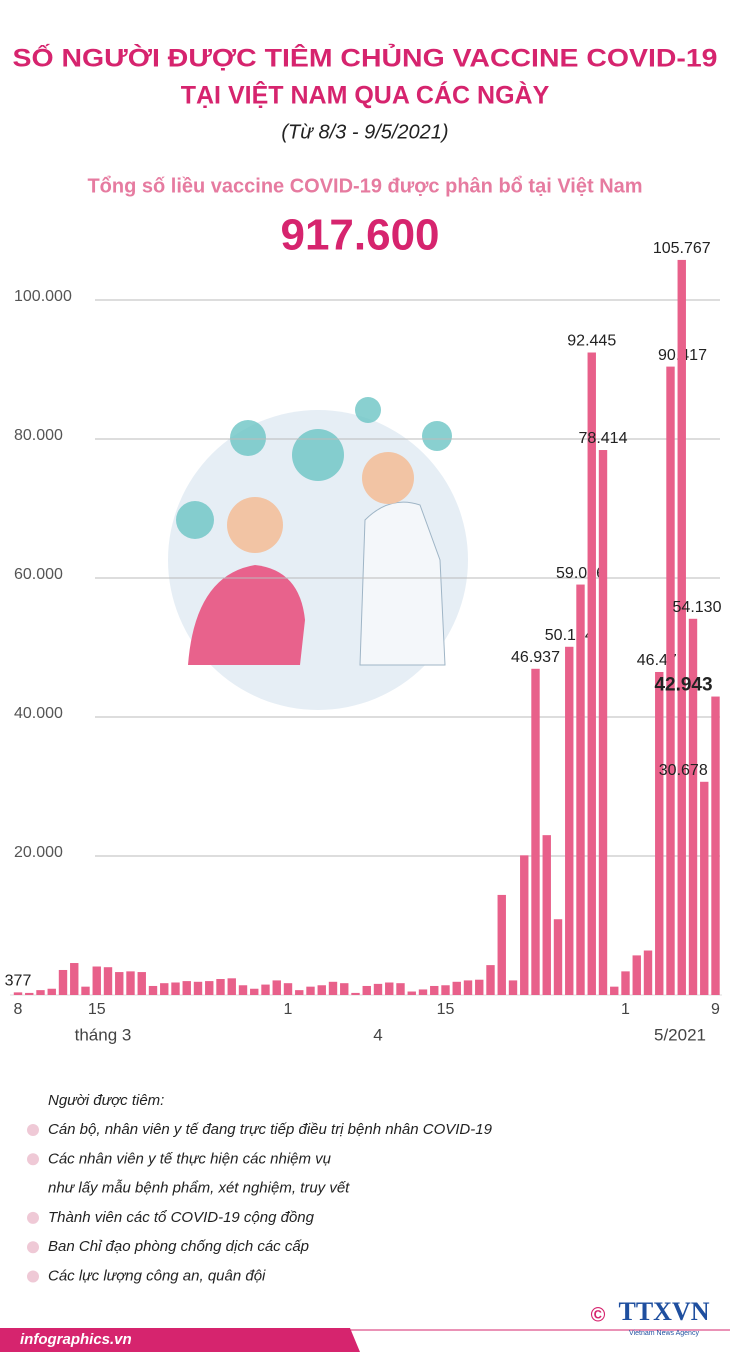 The image size is (730, 1352). I want to click on notes-heading: Người được tiêm:, so click(106, 1100).